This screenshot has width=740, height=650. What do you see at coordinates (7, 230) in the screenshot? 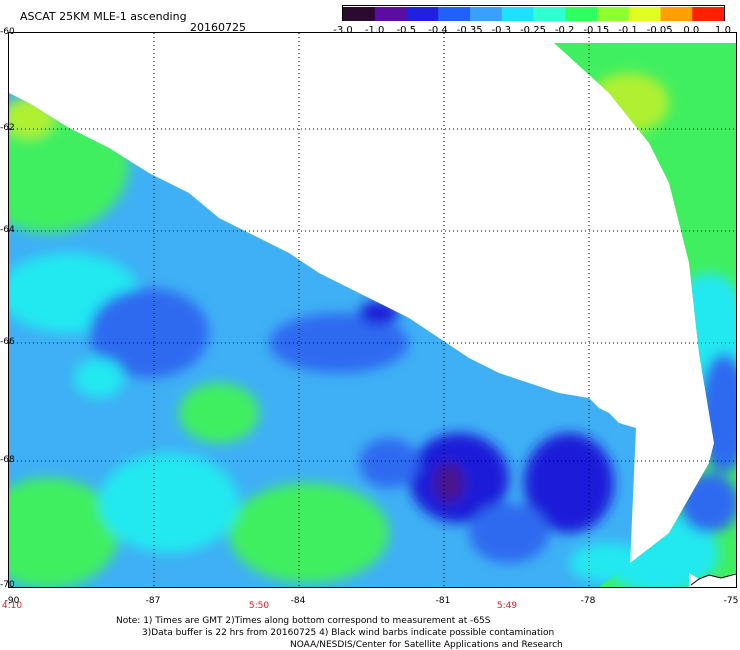
I see `lat-label: -64` at bounding box center [7, 230].